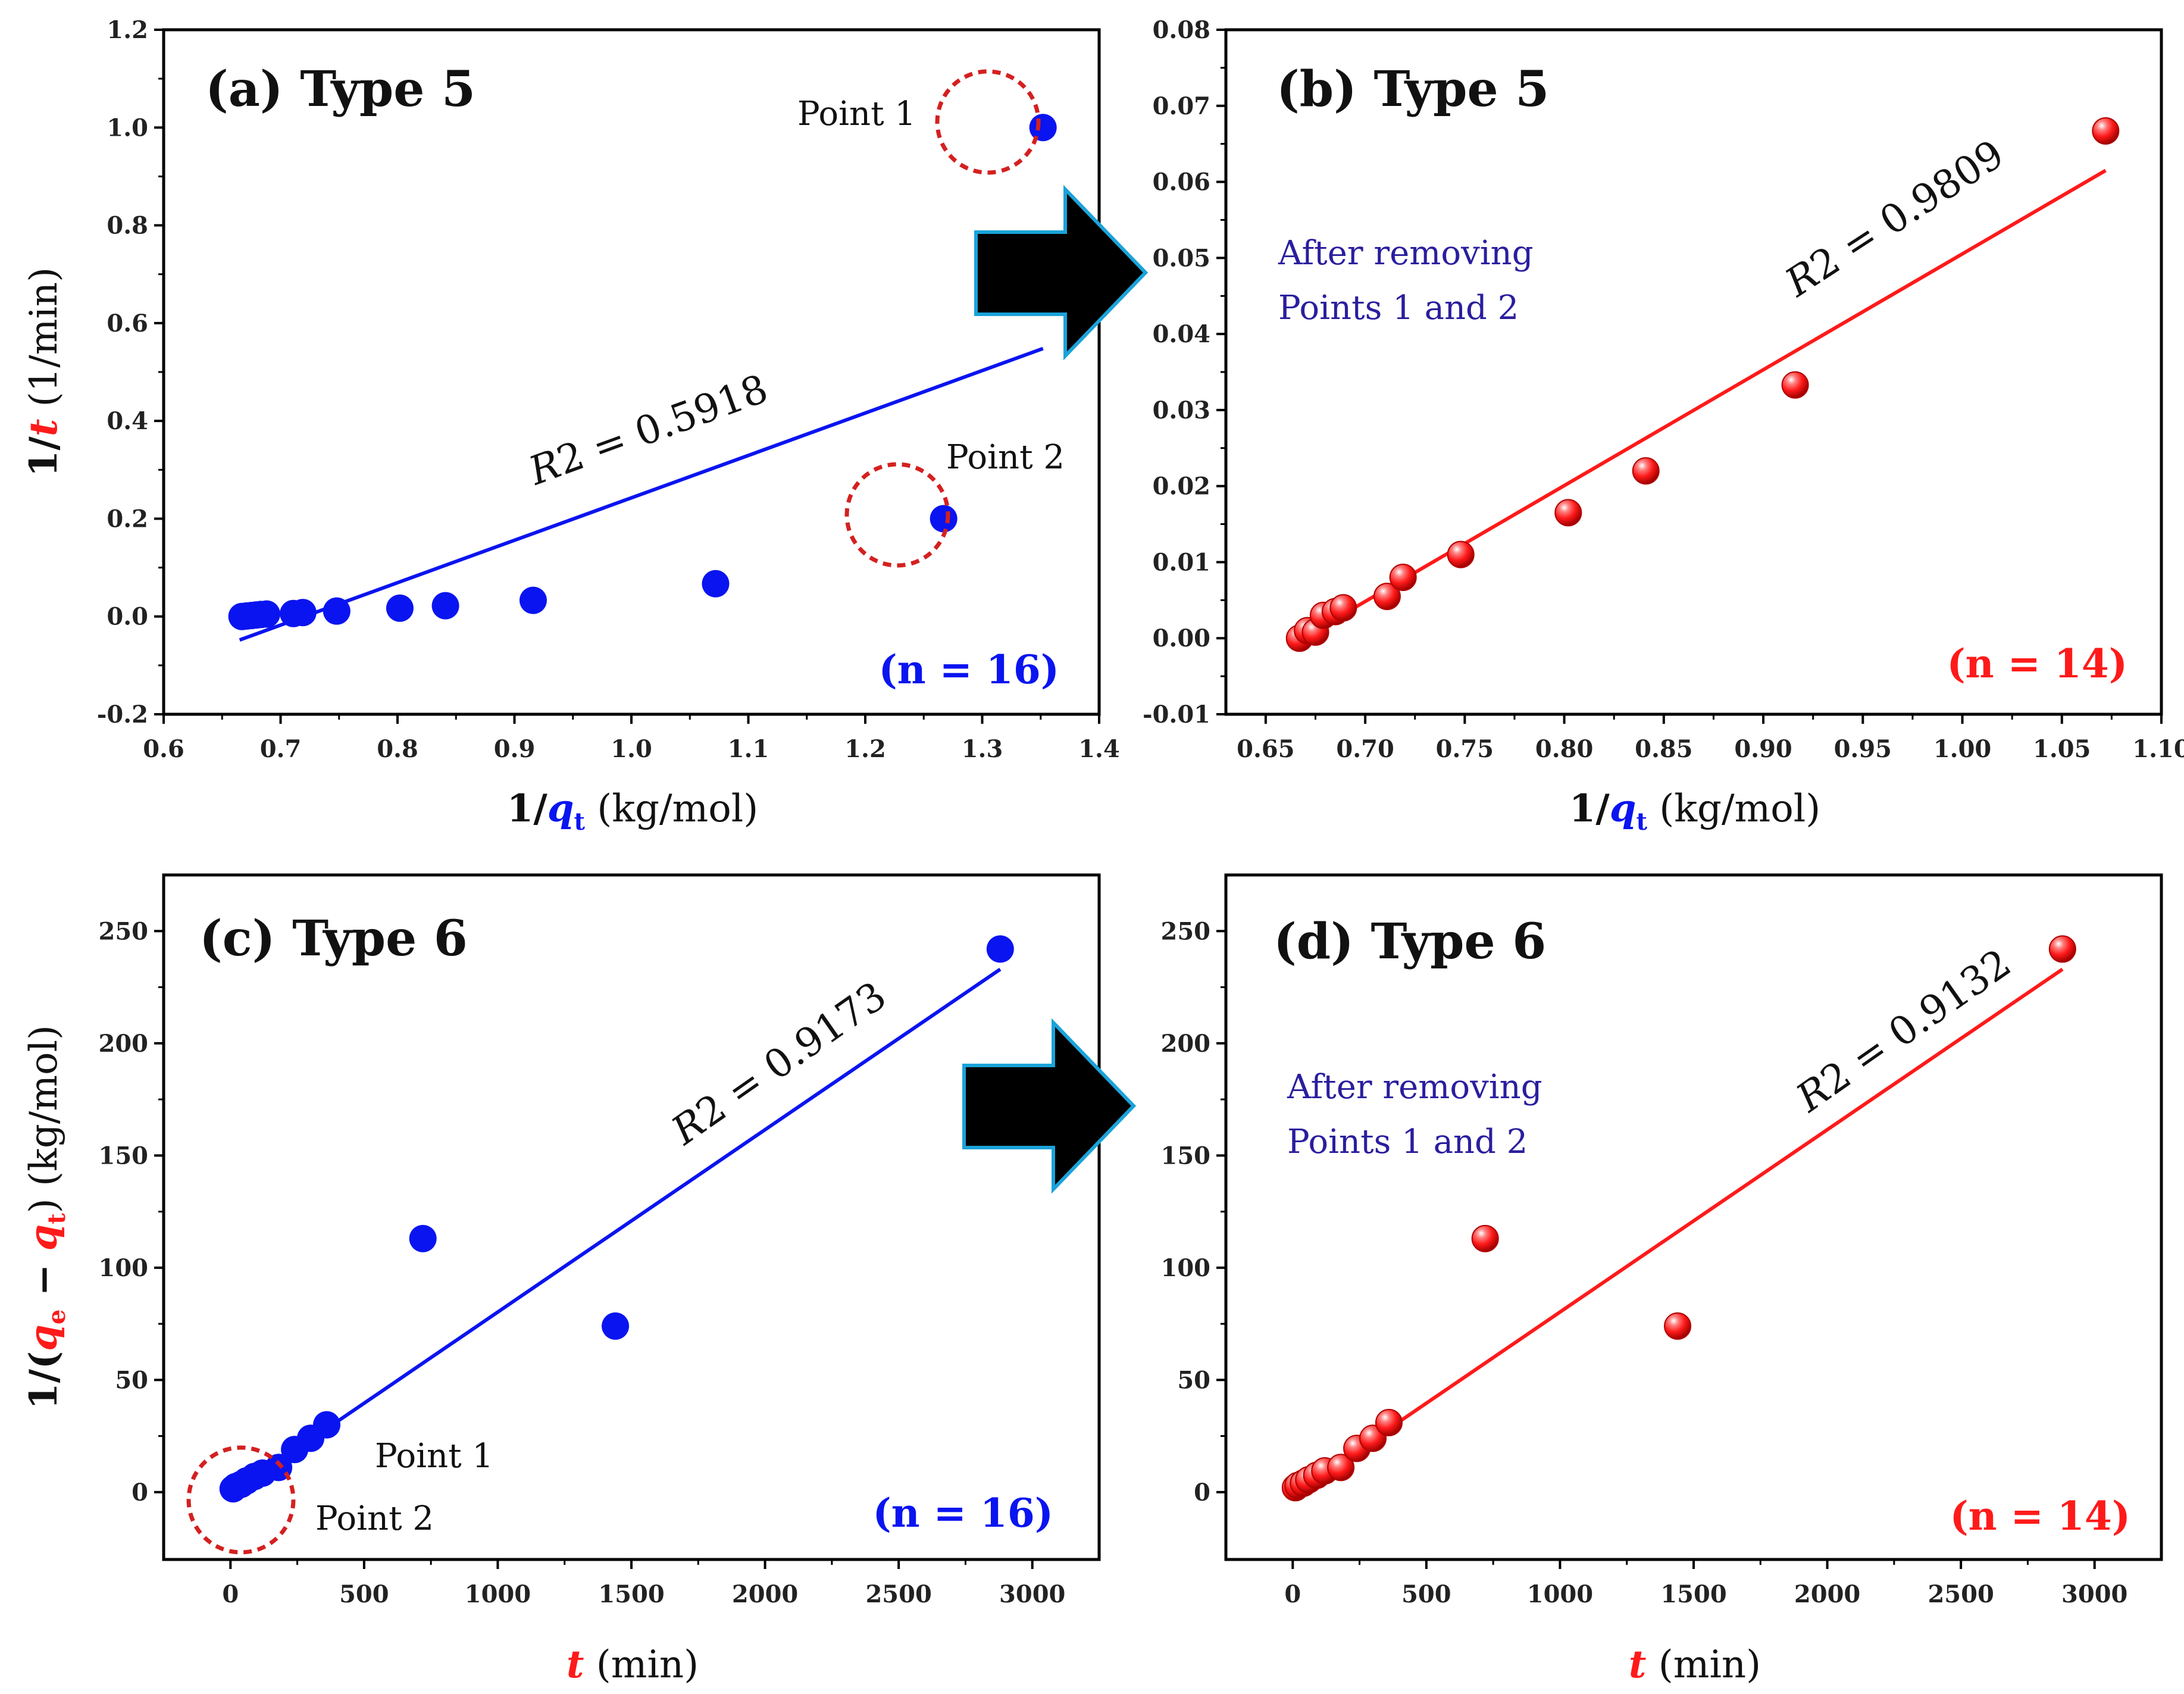 The image size is (2184, 1694). I want to click on panel-d-n-label: (n = 14), so click(2040, 1516).